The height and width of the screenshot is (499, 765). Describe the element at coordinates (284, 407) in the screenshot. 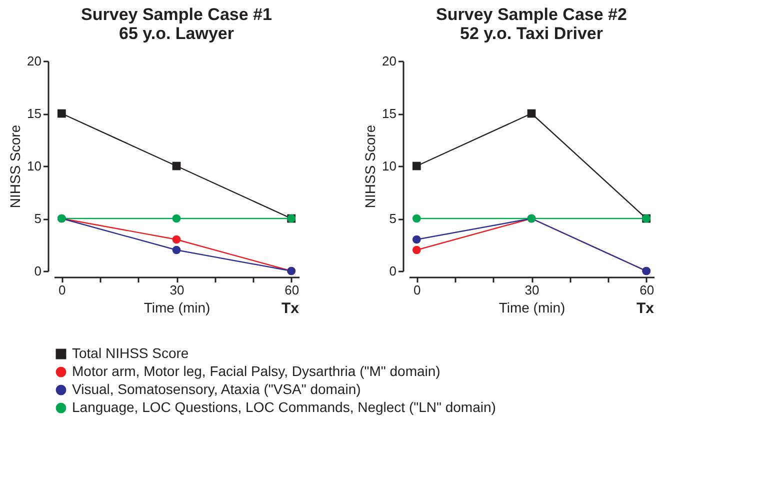

I see `legend-label: Language, LOC Questions, LOC Commands, Neglect ("LN" domain)` at that location.